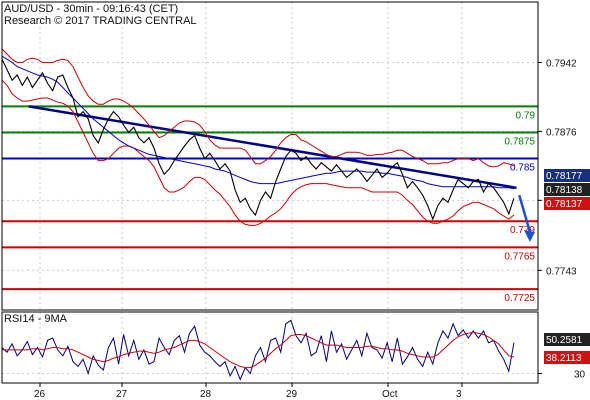 This screenshot has width=590, height=400. What do you see at coordinates (564, 340) in the screenshot?
I see `rsi-value-box-label: 50.2581` at bounding box center [564, 340].